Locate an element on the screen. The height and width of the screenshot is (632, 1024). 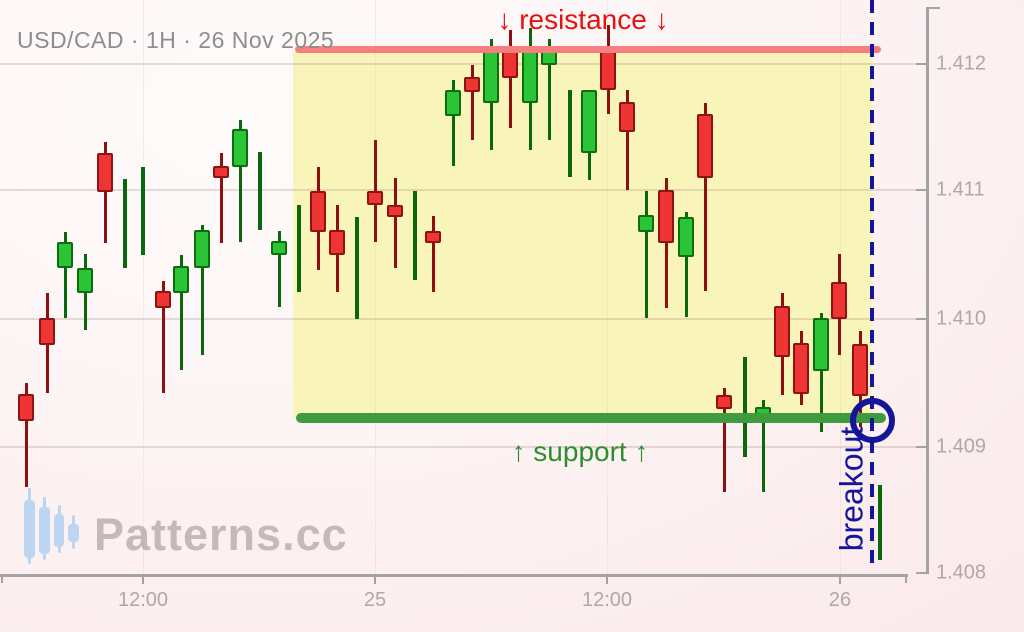
y-axis-label: 1.411 is located at coordinates (960, 189).